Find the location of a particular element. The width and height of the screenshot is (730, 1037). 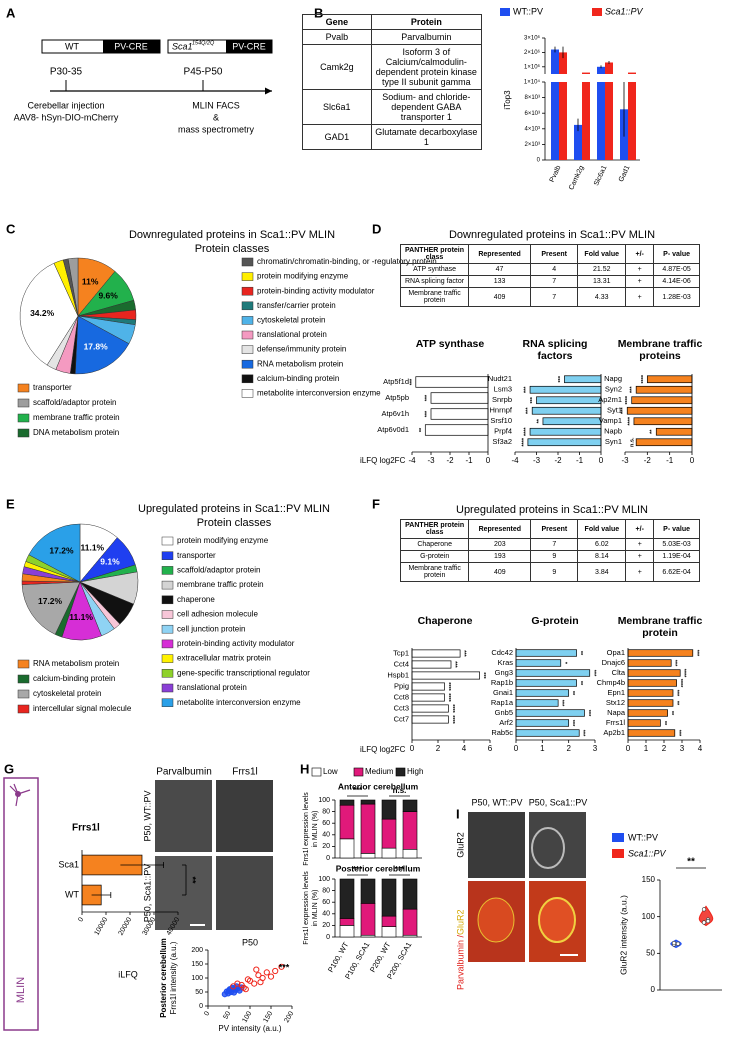

category-label: Arf2 is located at coordinates (506, 722).